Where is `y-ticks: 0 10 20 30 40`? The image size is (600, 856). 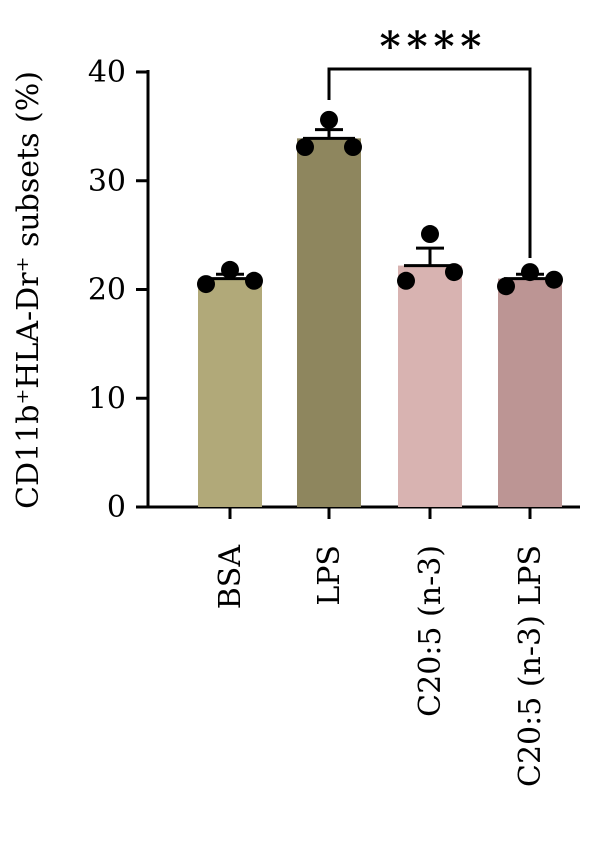 y-ticks: 0 10 20 30 40 is located at coordinates (118, 290).